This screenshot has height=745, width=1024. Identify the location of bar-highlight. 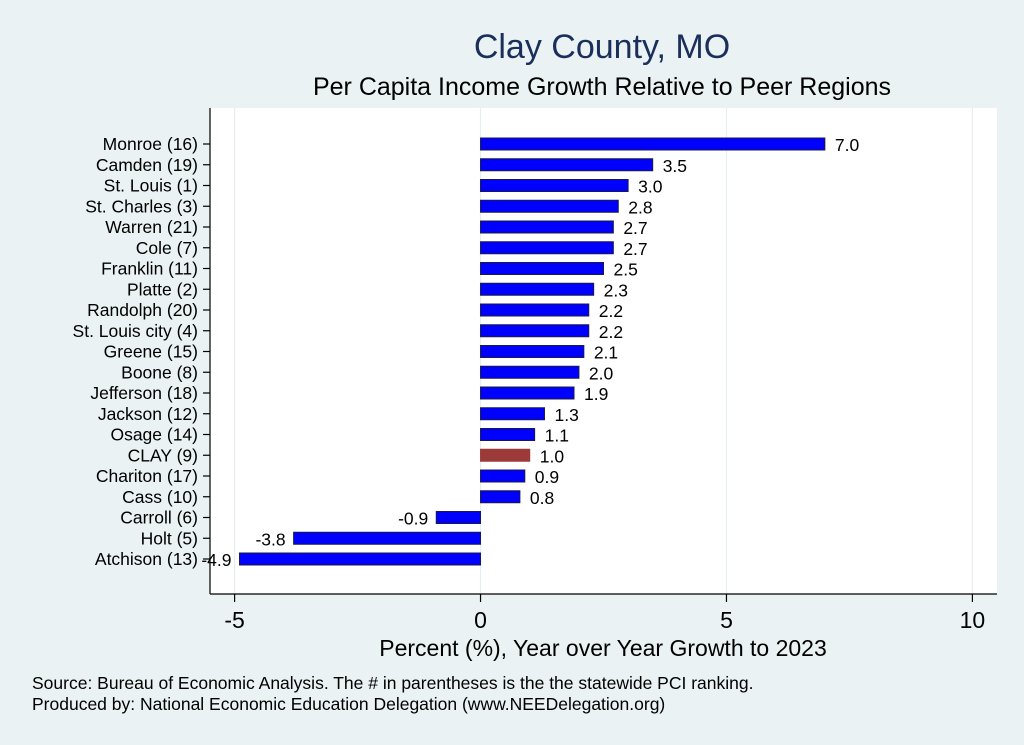
(505, 455).